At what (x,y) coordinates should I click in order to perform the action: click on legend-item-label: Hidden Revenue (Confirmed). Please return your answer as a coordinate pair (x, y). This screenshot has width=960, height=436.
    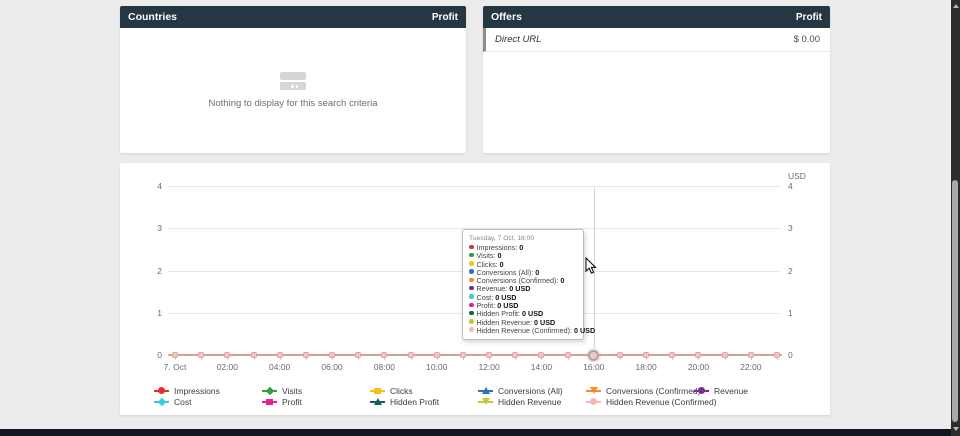
    Looking at the image, I should click on (661, 401).